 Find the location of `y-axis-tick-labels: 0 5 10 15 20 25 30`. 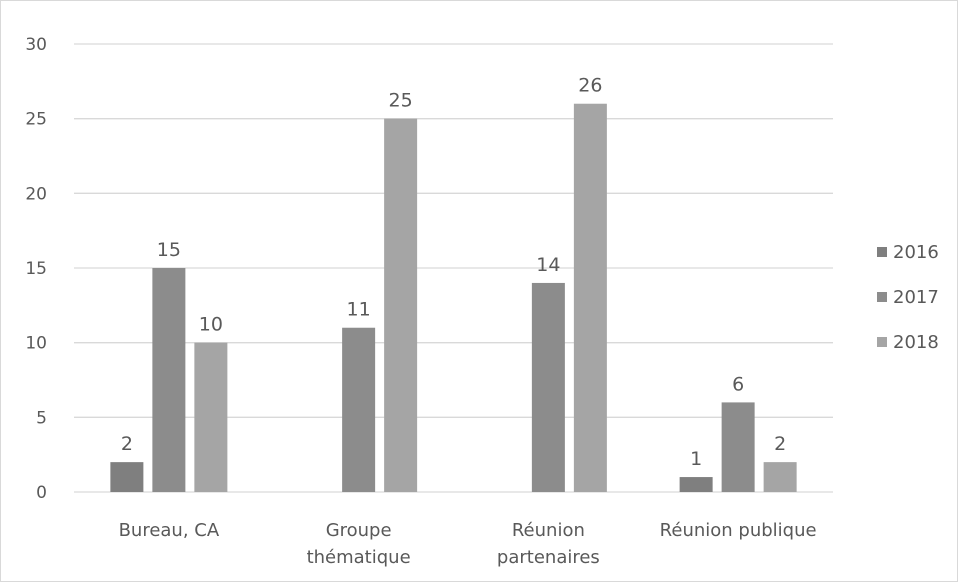

y-axis-tick-labels: 0 5 10 15 20 25 30 is located at coordinates (36, 269).